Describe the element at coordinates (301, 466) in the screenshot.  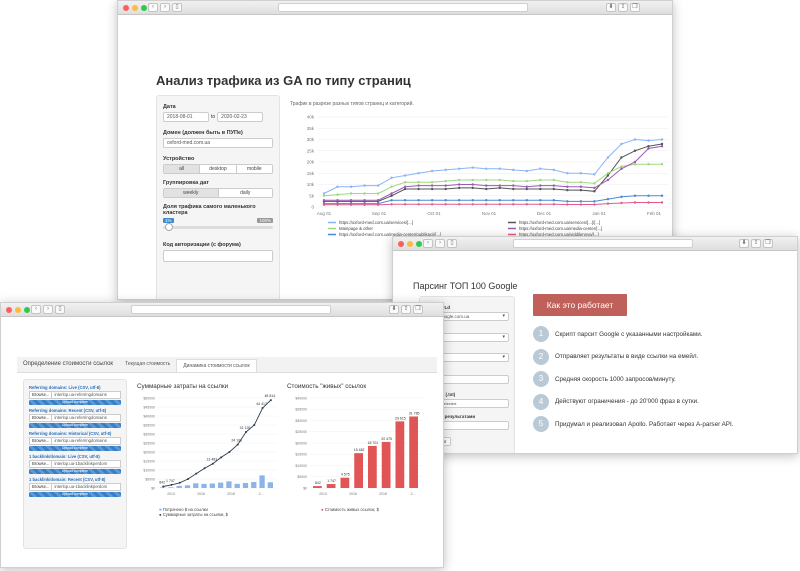
I see `y-tick-label: $10000` at that location.